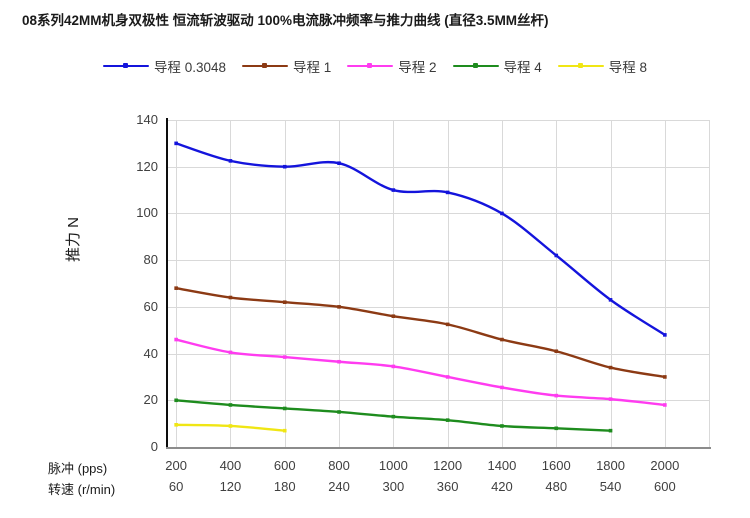 Image resolution: width=750 pixels, height=518 pixels. Describe the element at coordinates (556, 465) in the screenshot. I see `x-axis-tick-label-pulse: 1600` at that location.